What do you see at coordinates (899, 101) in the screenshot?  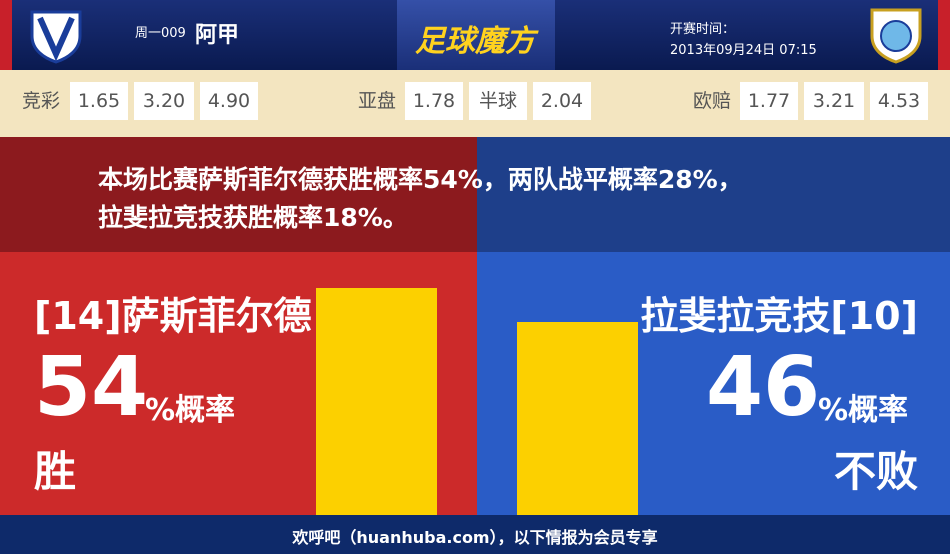 I see `odds-value: 4.53` at bounding box center [899, 101].